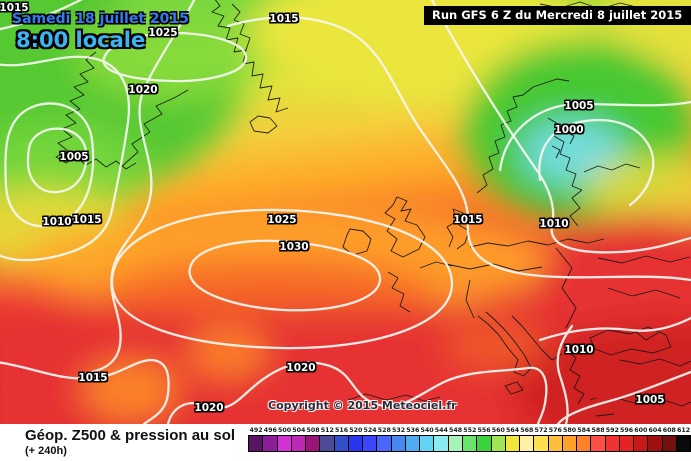 The image size is (691, 461). I want to click on scale-value: 504, so click(299, 430).